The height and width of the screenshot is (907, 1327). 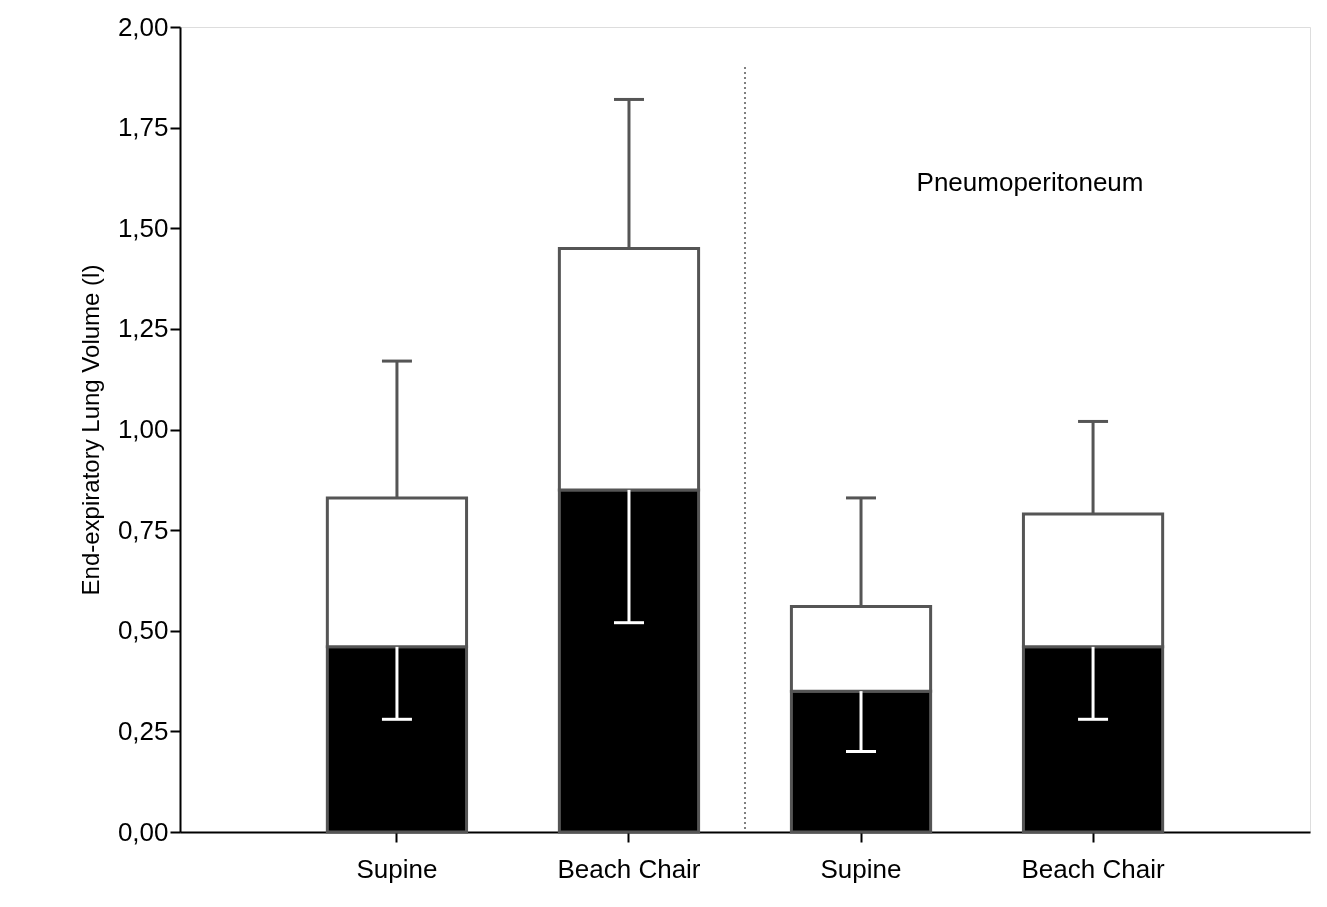 I want to click on y-tick-label: 0,00, so click(x=143, y=831).